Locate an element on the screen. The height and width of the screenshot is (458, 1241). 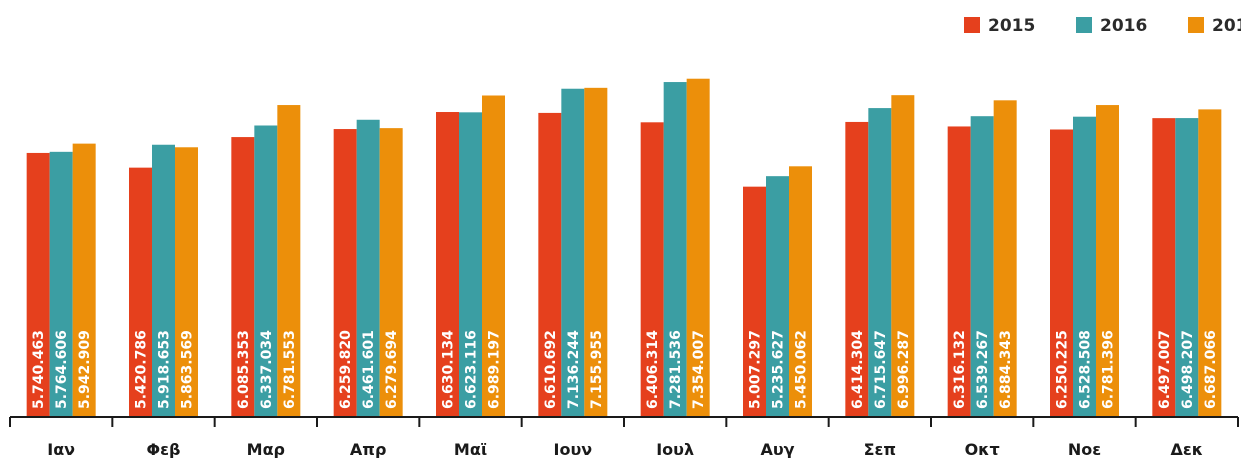
data-label-2017-1: 5.942.909 is located at coordinates (85, 369).